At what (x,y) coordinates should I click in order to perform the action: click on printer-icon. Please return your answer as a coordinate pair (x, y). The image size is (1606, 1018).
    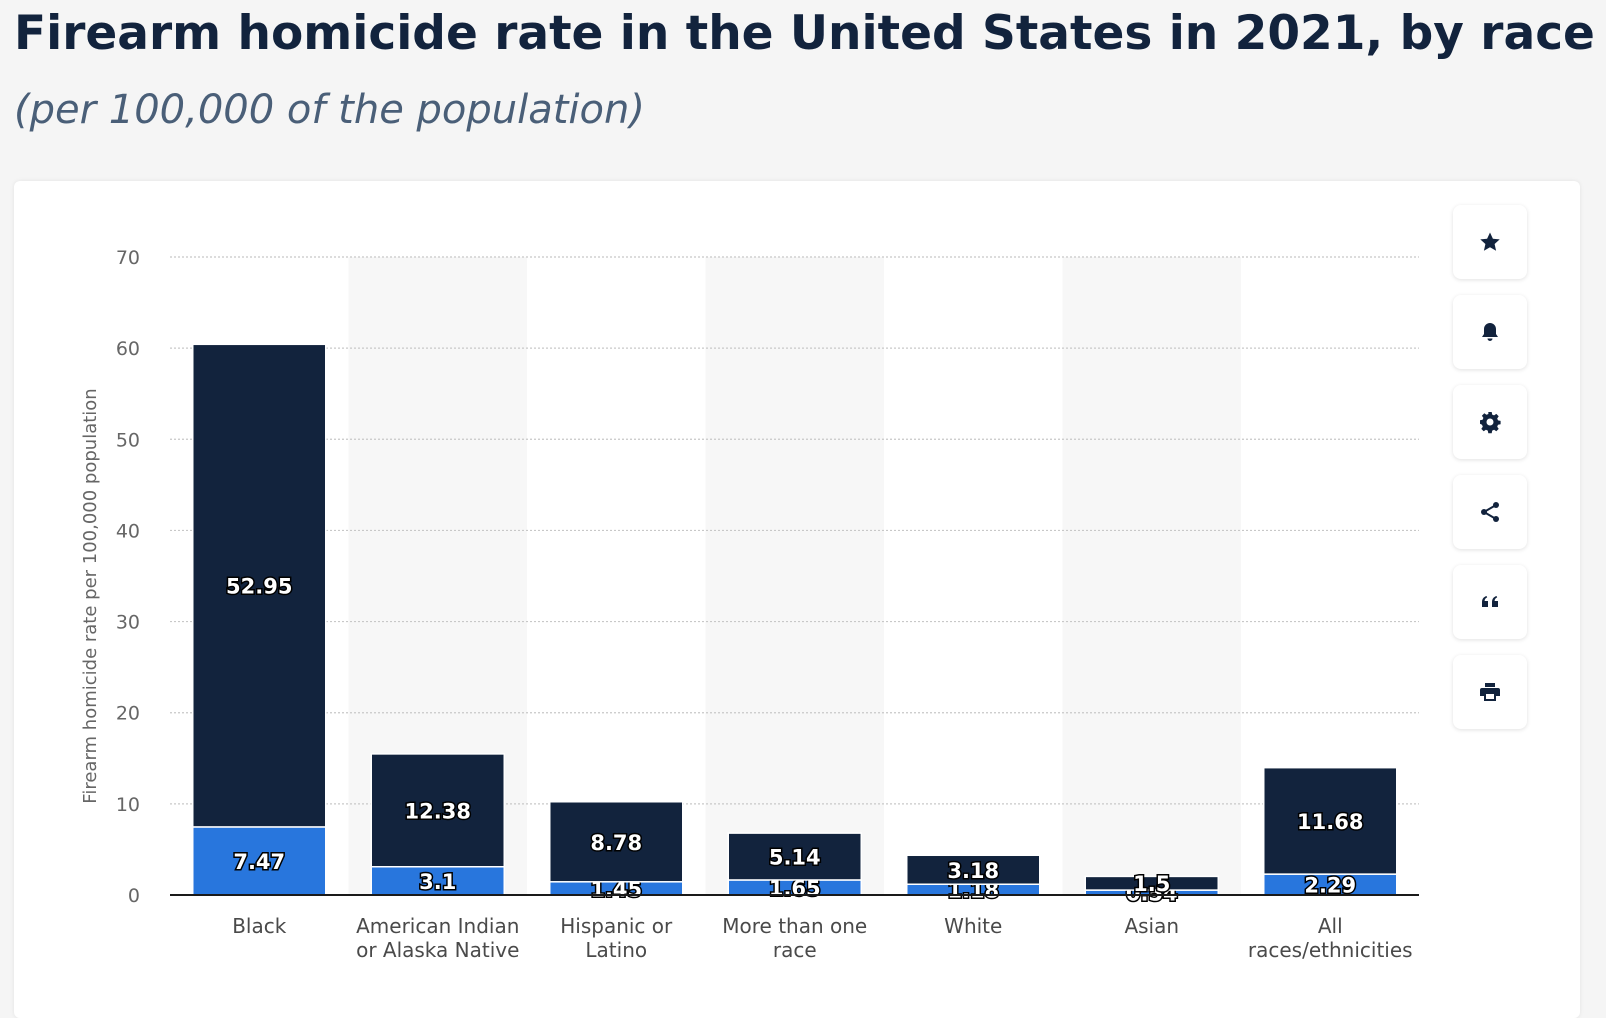
    Looking at the image, I should click on (1490, 692).